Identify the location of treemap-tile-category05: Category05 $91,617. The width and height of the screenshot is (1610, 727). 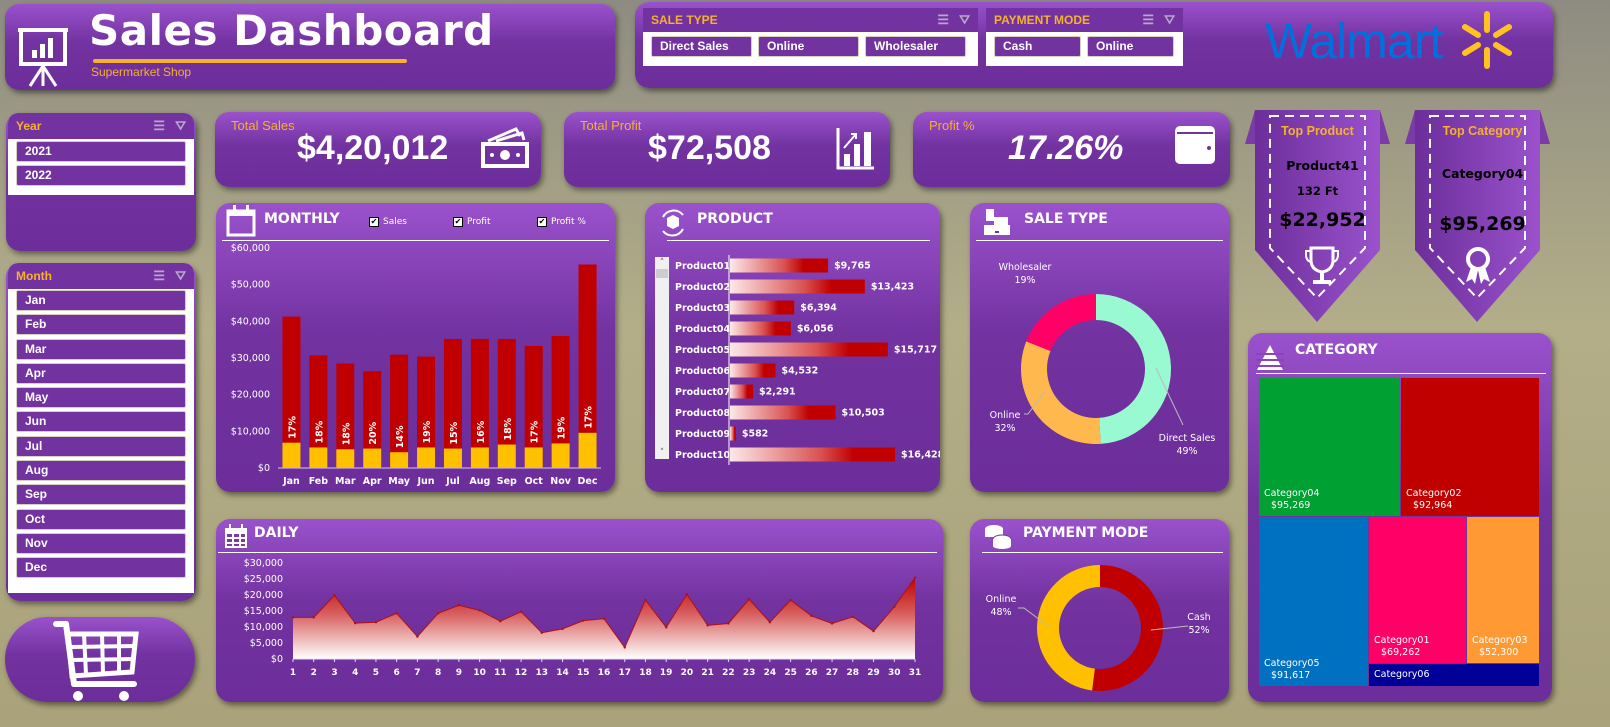
(1313, 601).